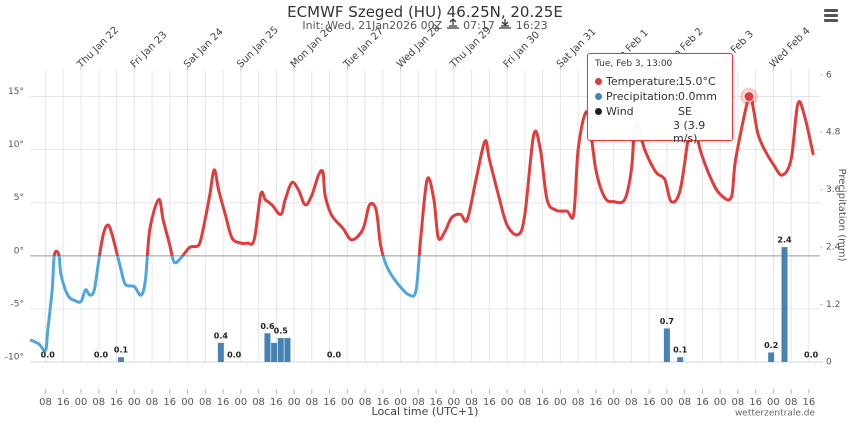  I want to click on tooltip-wind-speed: 3 (3.9 m/s), so click(689, 132).